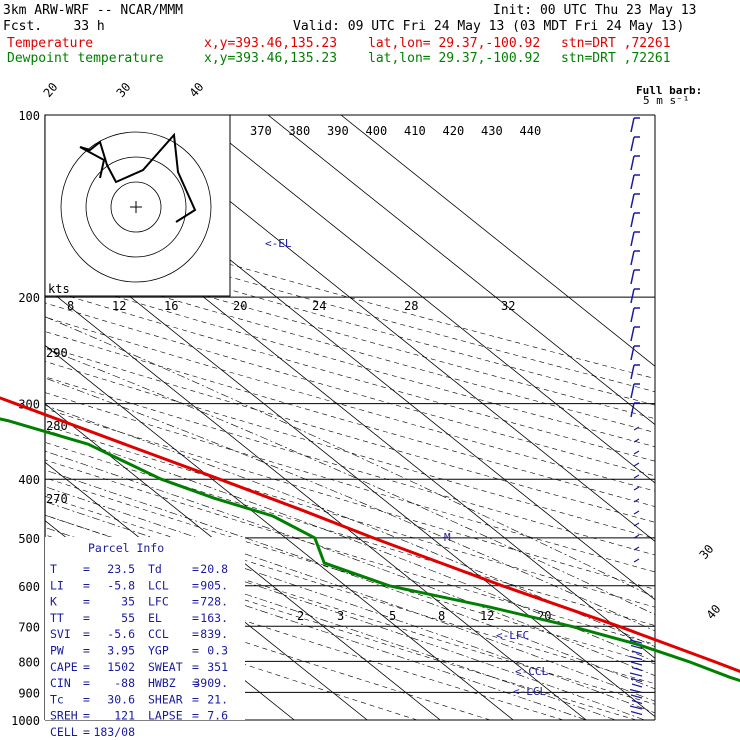  What do you see at coordinates (25, 721) in the screenshot?
I see `pressure-tick-label: 1000` at bounding box center [25, 721].